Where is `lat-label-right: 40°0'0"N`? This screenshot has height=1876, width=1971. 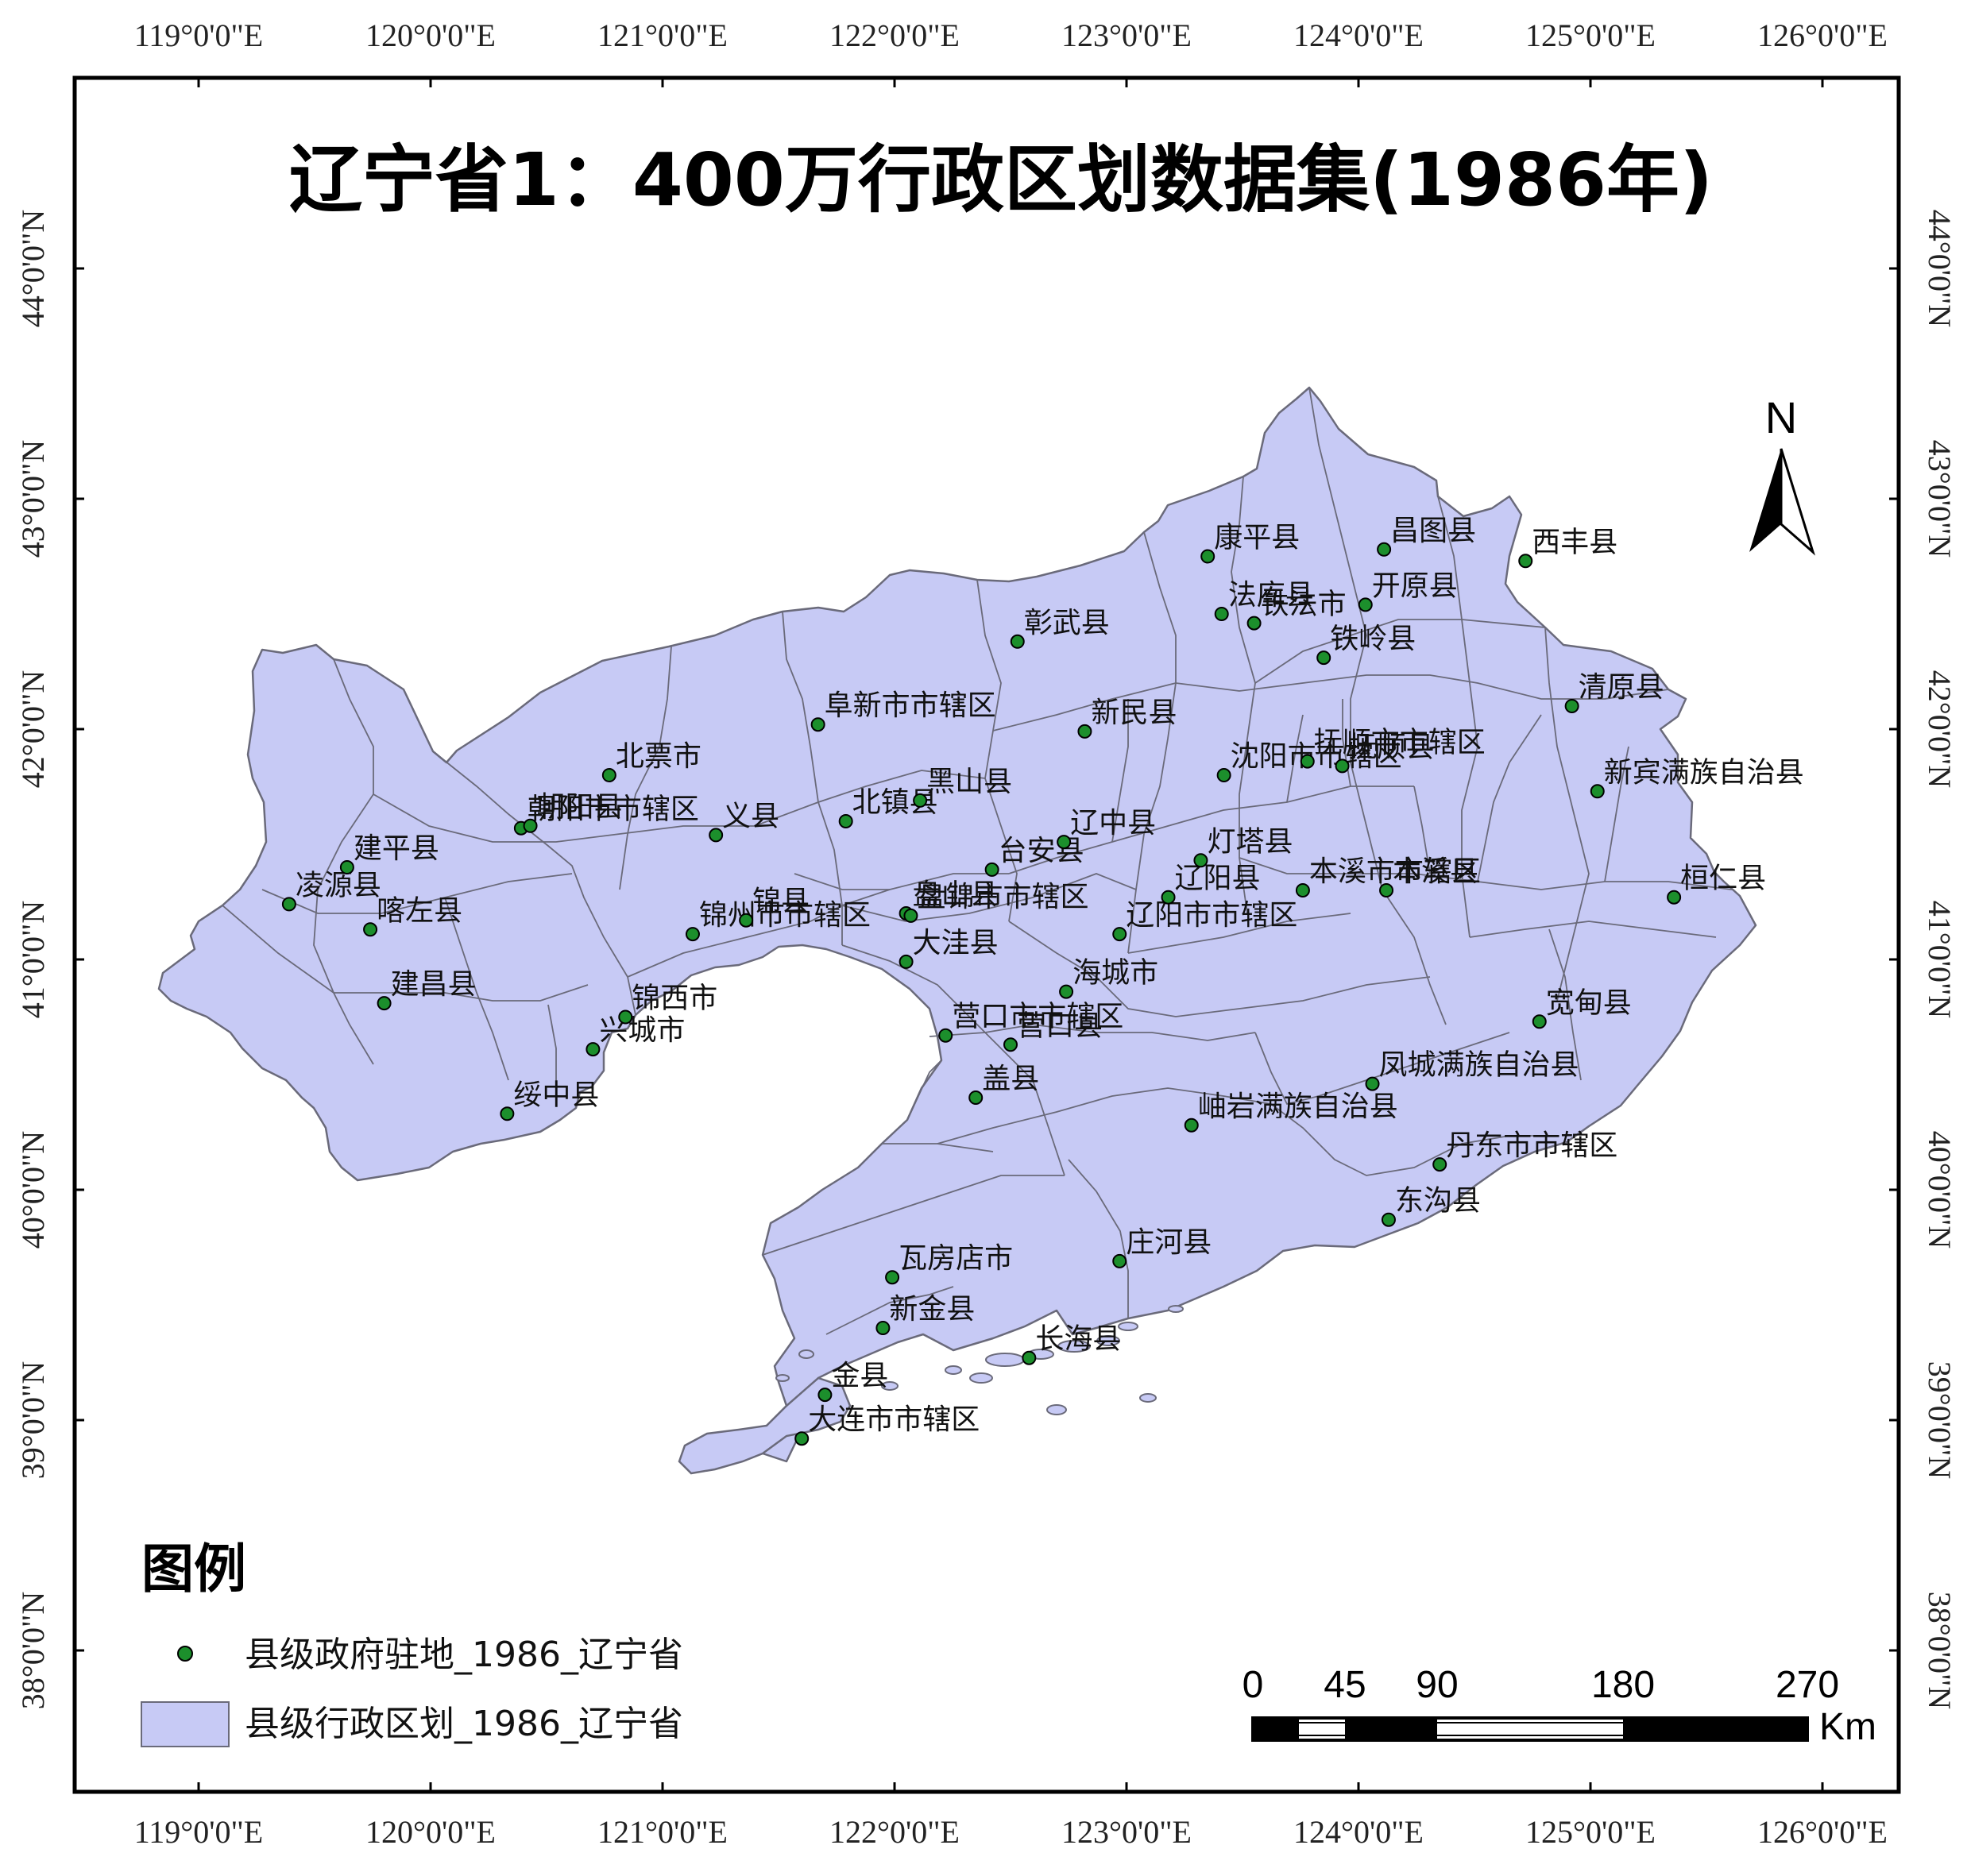
lat-label-right: 40°0'0"N is located at coordinates (1940, 1190).